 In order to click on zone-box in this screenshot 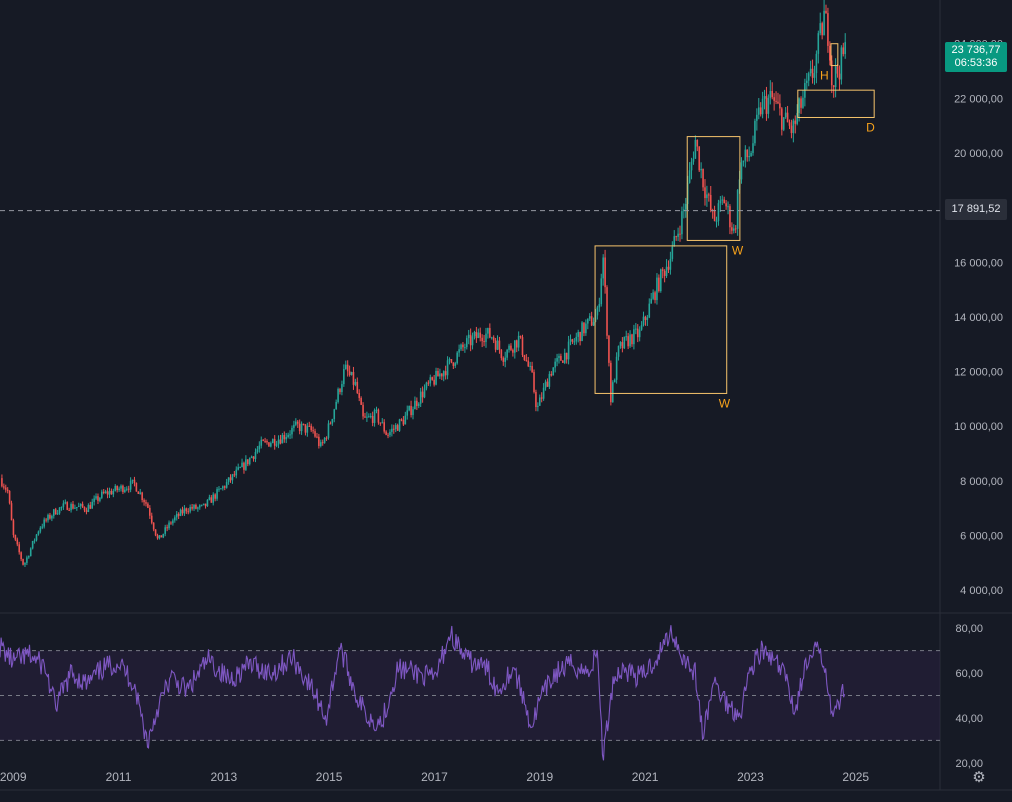, I will do `click(836, 103)`.